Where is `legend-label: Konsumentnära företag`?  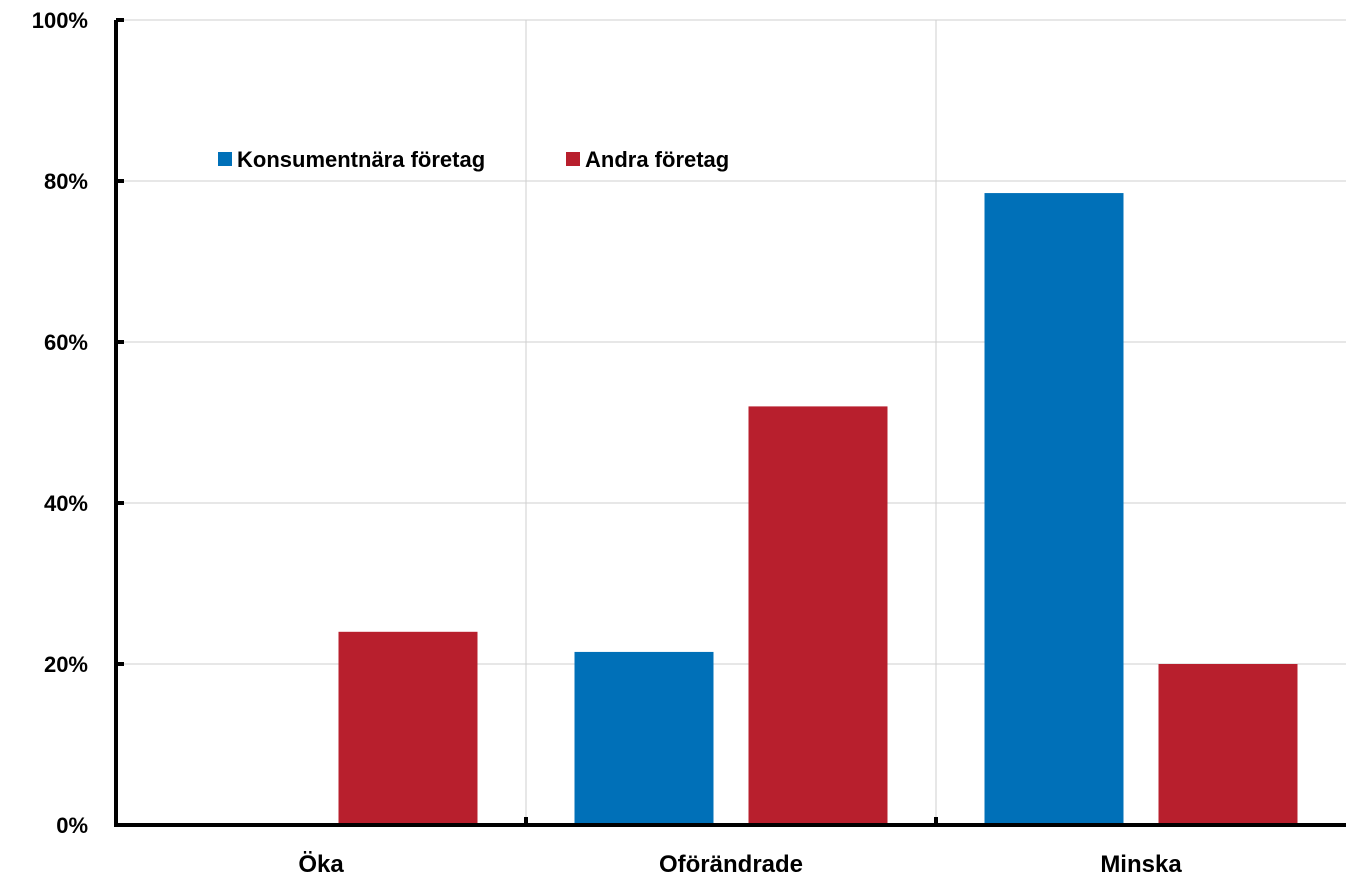 legend-label: Konsumentnära företag is located at coordinates (361, 159).